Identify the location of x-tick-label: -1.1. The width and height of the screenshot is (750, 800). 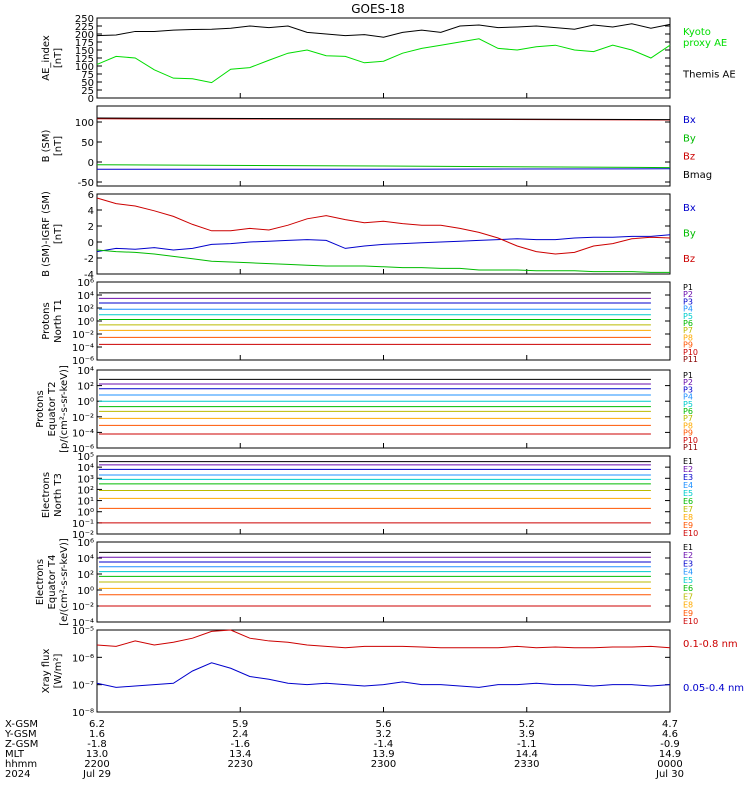
(527, 744).